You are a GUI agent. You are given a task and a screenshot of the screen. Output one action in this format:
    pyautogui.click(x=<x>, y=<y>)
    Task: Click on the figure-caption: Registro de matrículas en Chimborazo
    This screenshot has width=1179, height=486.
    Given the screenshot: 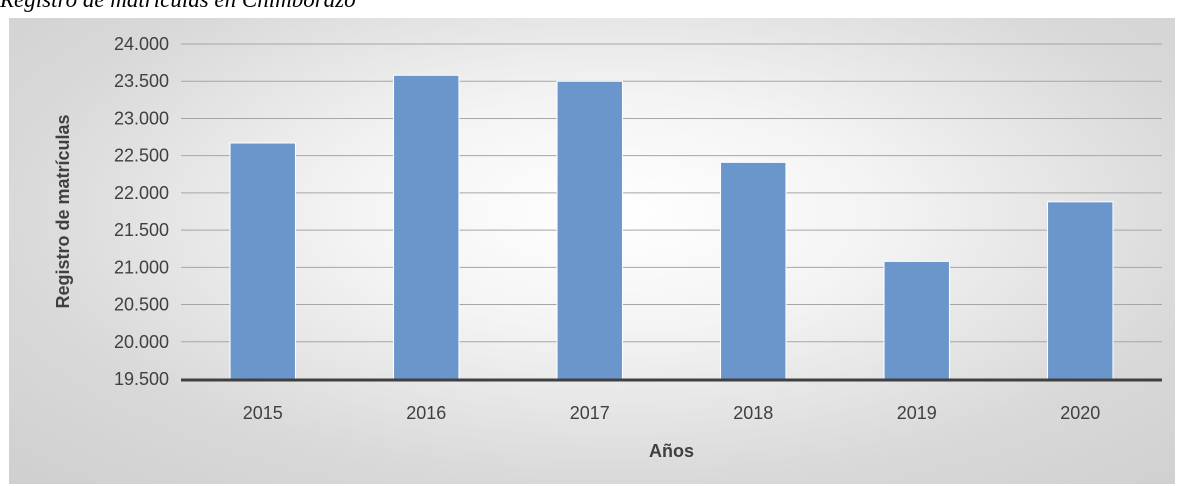 What is the action you would take?
    pyautogui.click(x=178, y=6)
    